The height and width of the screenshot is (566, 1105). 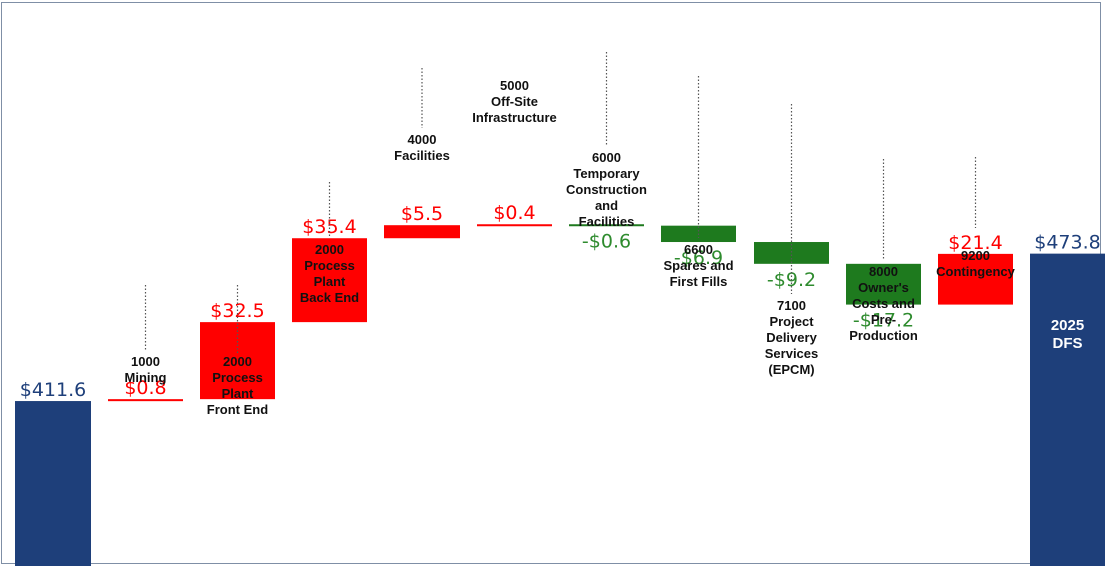 What do you see at coordinates (145, 361) in the screenshot?
I see `category-label-1-line-0: 1000` at bounding box center [145, 361].